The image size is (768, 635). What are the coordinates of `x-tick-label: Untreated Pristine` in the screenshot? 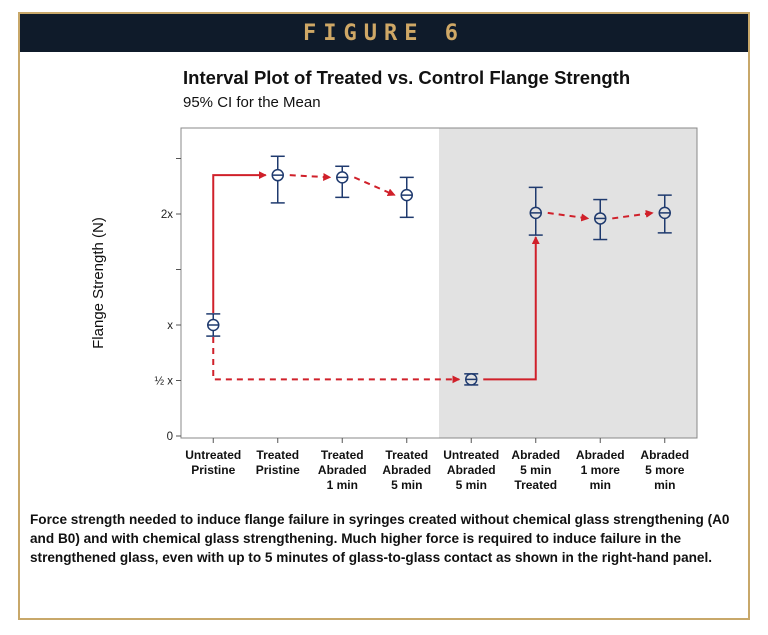 It's located at (213, 462).